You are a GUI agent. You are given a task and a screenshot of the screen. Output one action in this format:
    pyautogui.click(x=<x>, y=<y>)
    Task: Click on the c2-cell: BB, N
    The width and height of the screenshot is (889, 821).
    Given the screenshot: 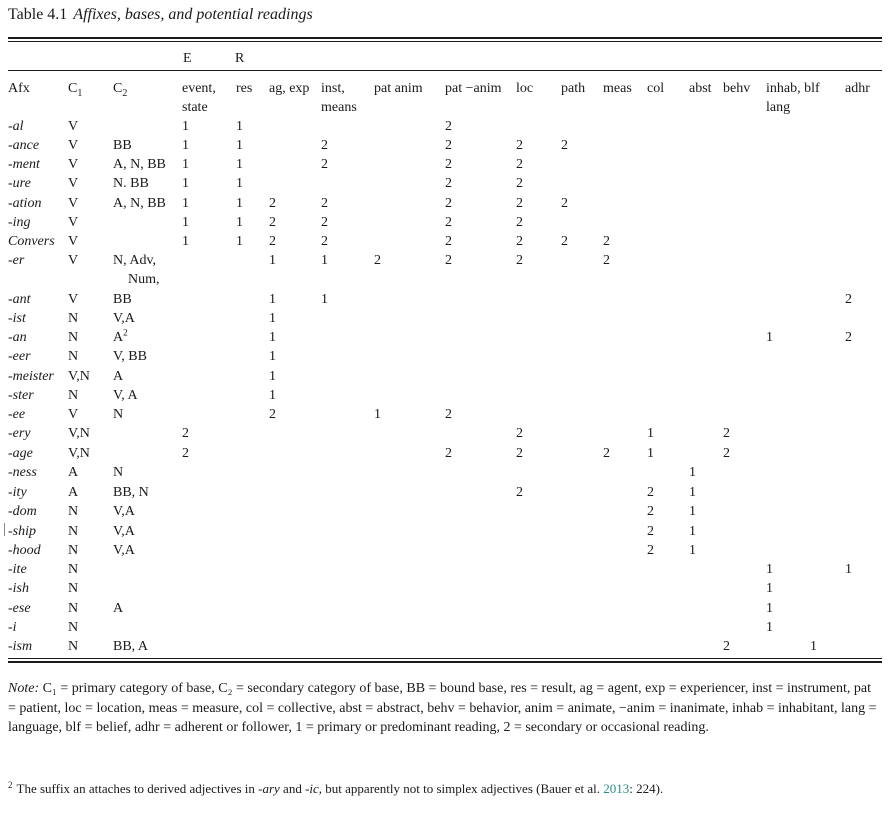 What is the action you would take?
    pyautogui.click(x=131, y=492)
    